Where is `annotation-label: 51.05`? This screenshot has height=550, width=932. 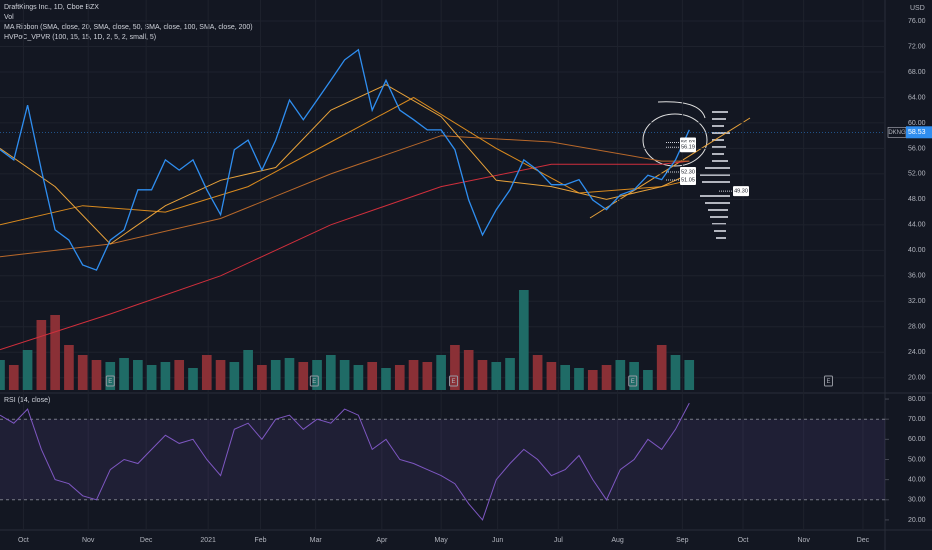
annotation-label: 51.05 is located at coordinates (688, 180).